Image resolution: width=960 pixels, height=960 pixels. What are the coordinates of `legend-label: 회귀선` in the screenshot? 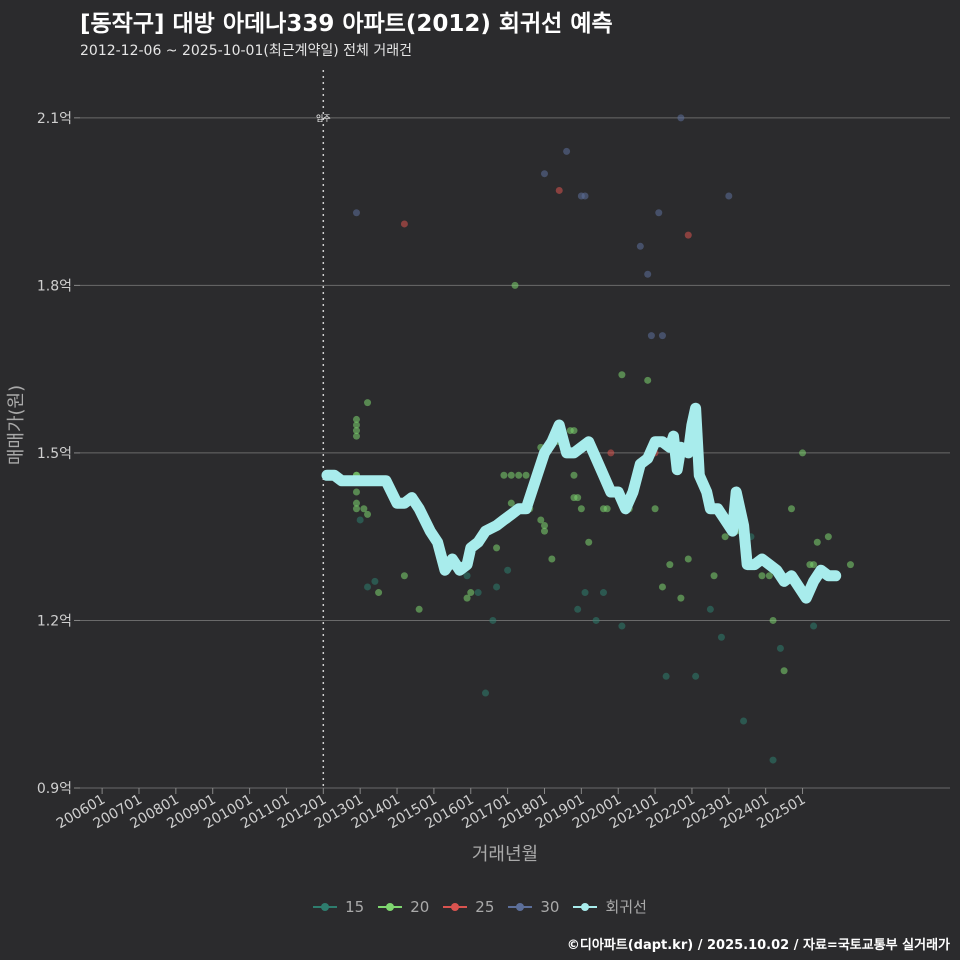 It's located at (626, 907).